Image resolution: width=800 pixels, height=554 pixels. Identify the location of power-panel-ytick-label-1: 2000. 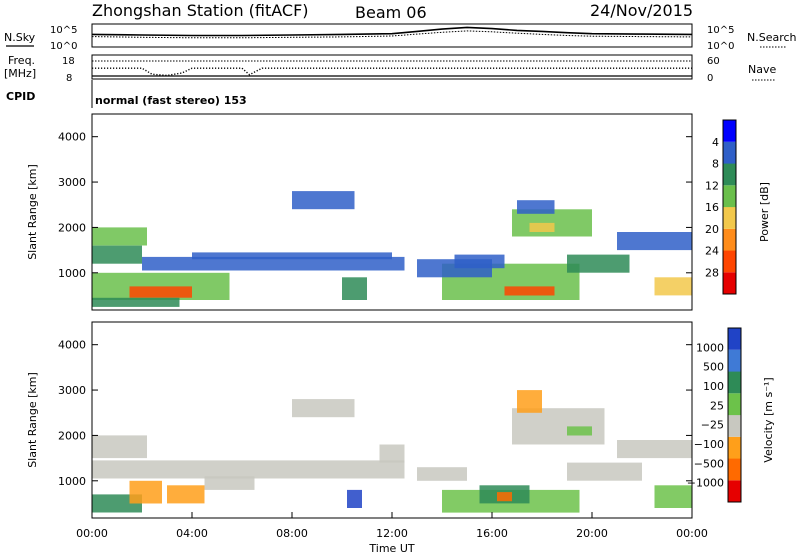
(72, 227).